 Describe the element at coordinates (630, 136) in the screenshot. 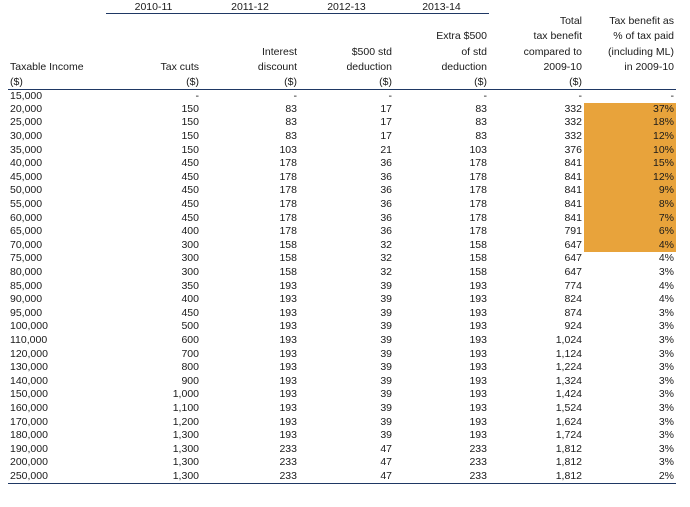

I see `percent-cell: 12%` at that location.